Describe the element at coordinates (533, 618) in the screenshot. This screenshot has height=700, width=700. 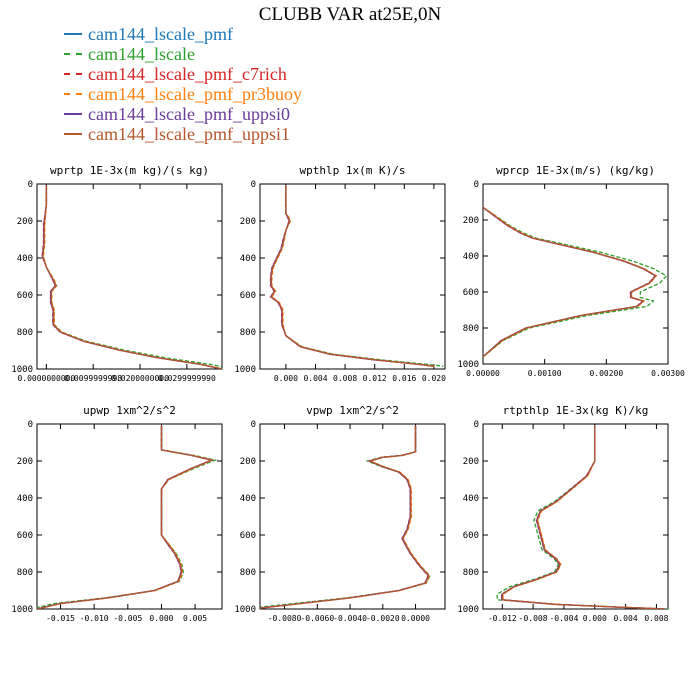
I see `x-tick-label: -0.008` at that location.